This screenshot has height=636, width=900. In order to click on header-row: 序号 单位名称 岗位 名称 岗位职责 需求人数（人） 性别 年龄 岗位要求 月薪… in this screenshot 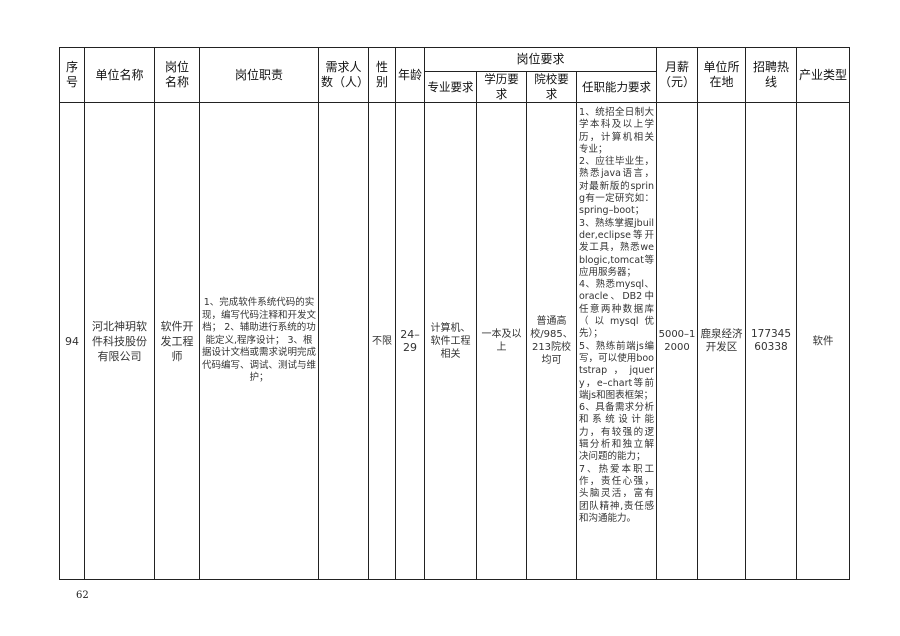, I will do `click(454, 75)`.